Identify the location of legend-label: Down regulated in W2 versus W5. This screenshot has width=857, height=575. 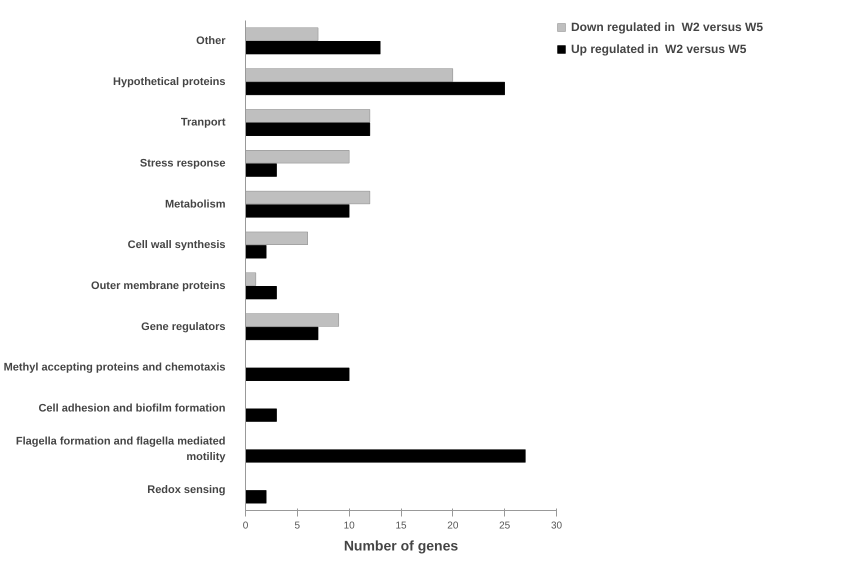
(667, 27).